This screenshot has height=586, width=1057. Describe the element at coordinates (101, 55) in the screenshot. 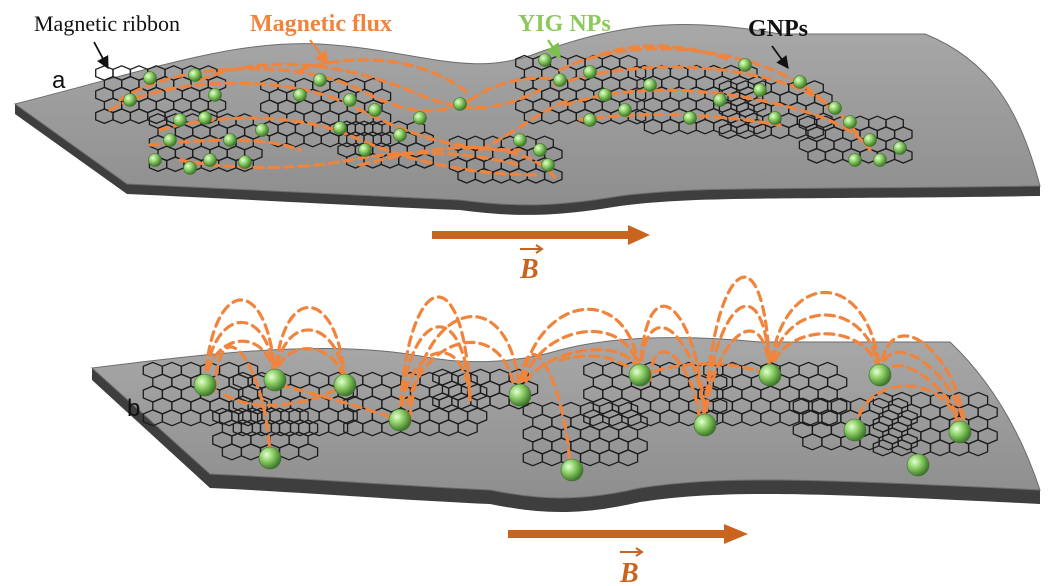

I see `magnetic-ribbon-pointer` at that location.